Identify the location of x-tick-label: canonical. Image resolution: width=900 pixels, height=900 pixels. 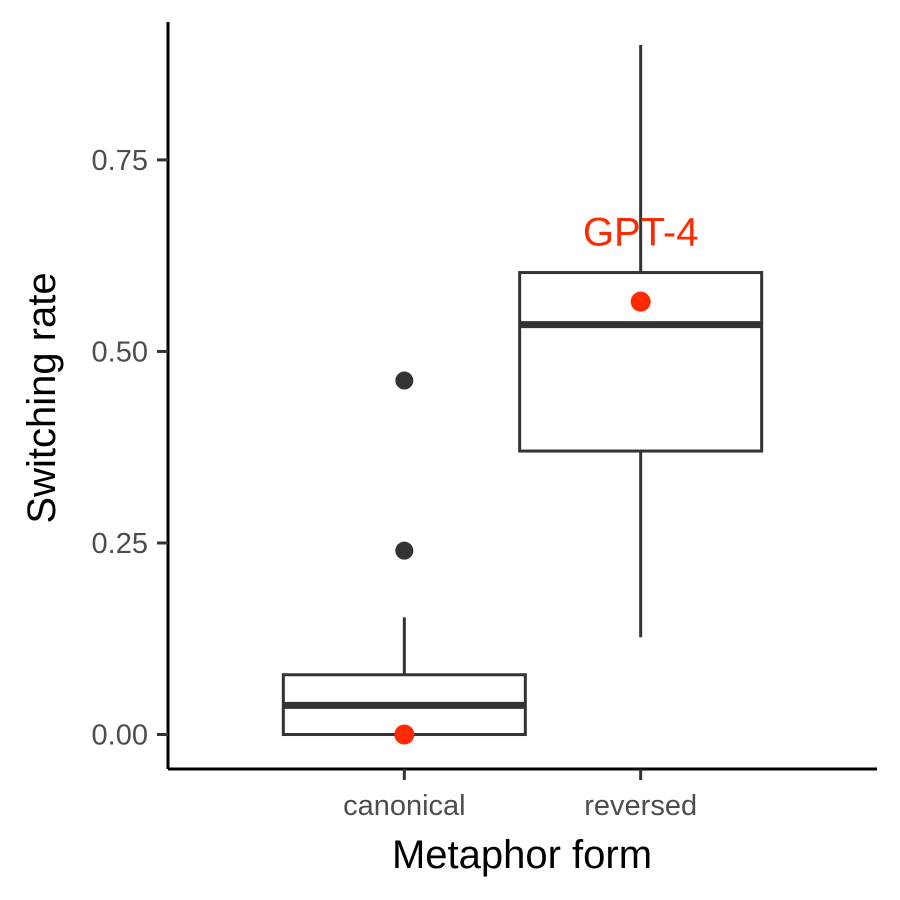
(404, 806).